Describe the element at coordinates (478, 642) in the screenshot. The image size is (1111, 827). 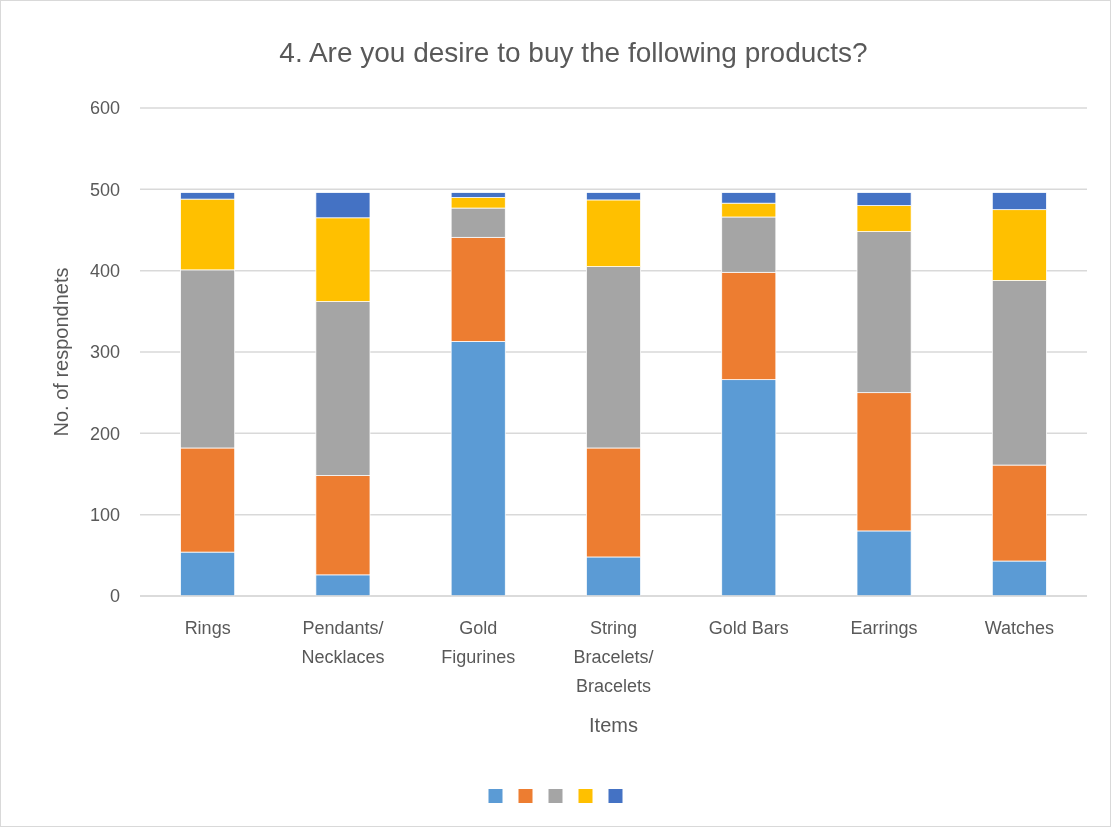
I see `x-tick-label: Gold Figurines` at that location.